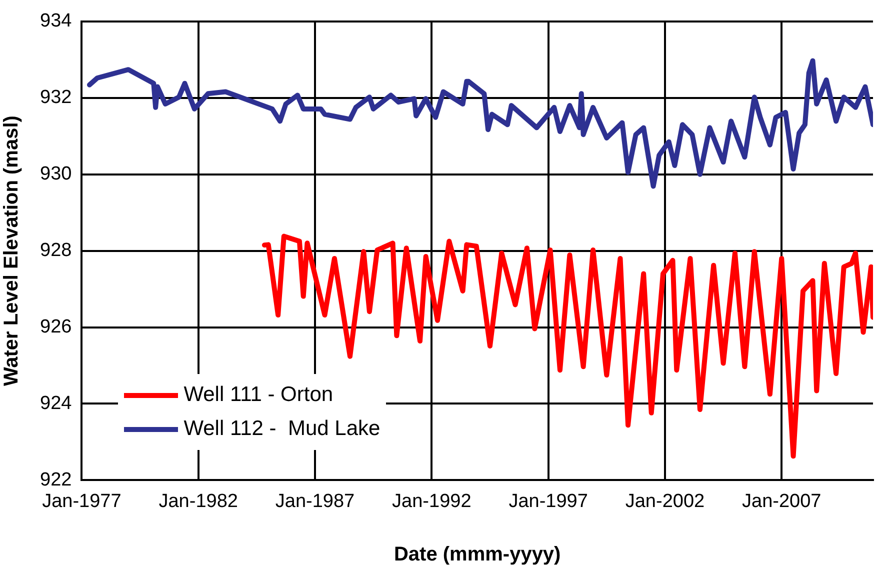 The width and height of the screenshot is (875, 571). Describe the element at coordinates (198, 501) in the screenshot. I see `x-tick-label: Jan-1982` at that location.